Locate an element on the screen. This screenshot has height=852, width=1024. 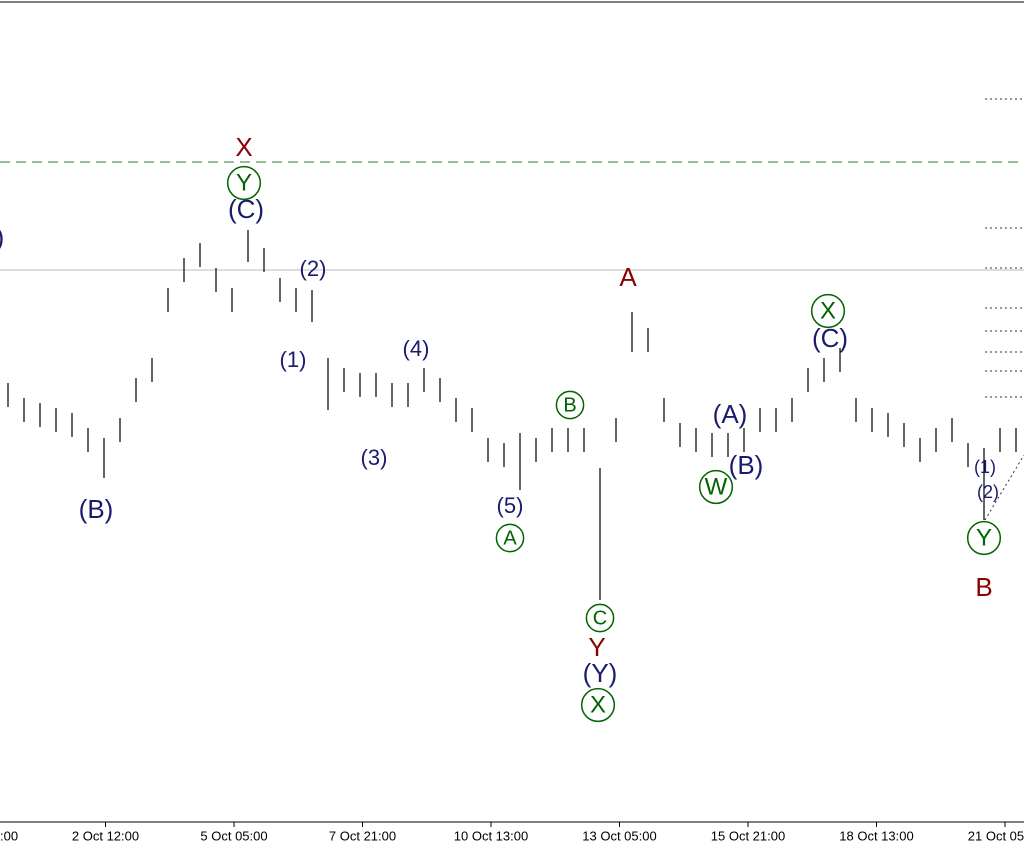
x-tick-label: 13 Oct 05:00 is located at coordinates (619, 835).